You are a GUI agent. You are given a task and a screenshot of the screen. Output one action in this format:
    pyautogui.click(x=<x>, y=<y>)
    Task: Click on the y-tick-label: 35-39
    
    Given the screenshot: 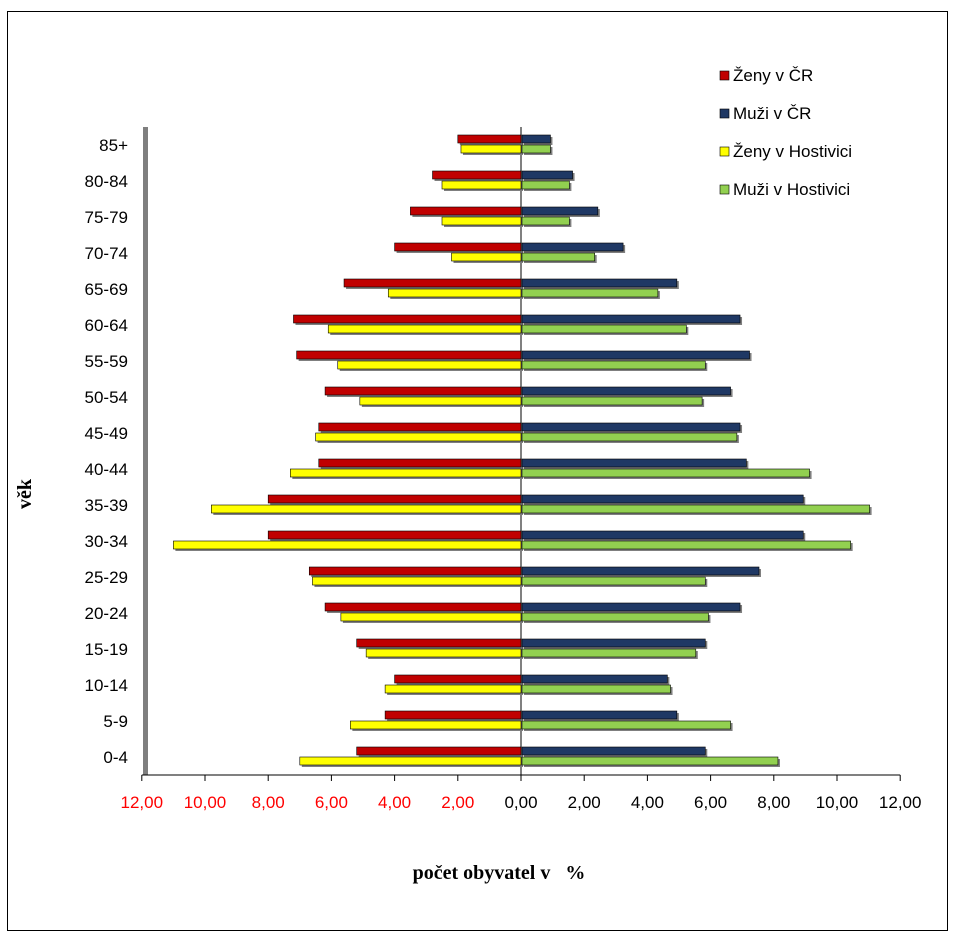 What is the action you would take?
    pyautogui.click(x=106, y=505)
    